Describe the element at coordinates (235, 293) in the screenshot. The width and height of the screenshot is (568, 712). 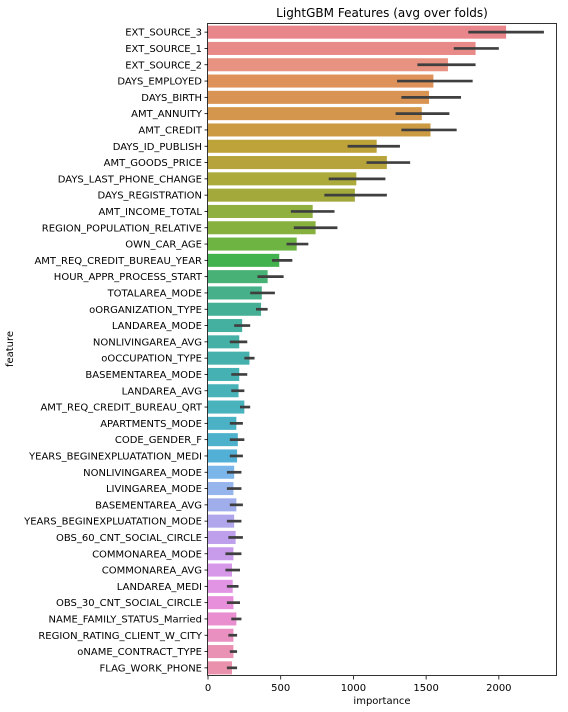
I see `bar-totalarea-mode` at that location.